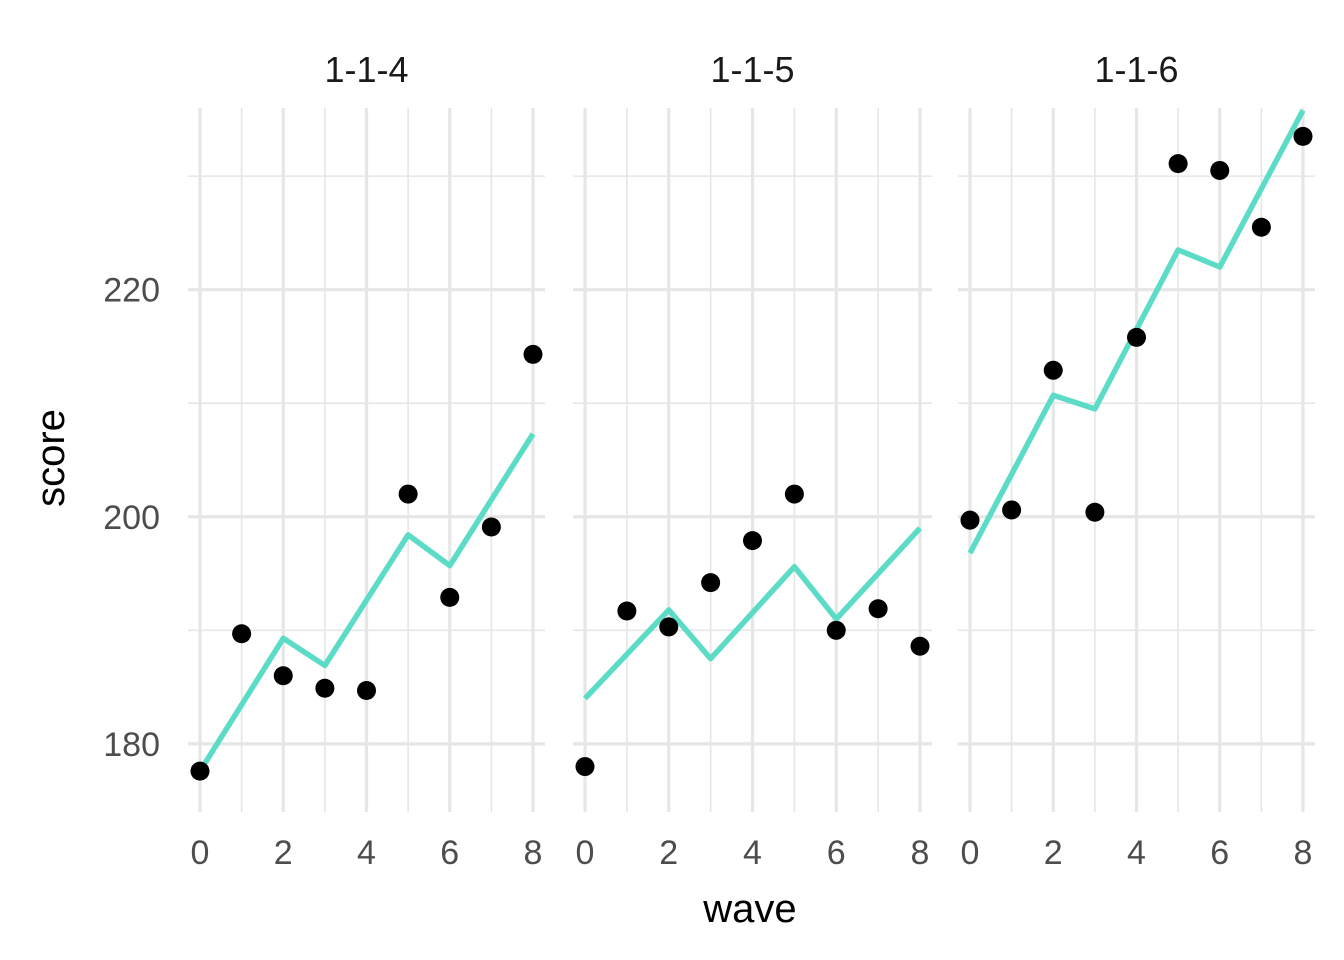 The image size is (1344, 960). What do you see at coordinates (131, 745) in the screenshot?
I see `y-tick-label: 180` at bounding box center [131, 745].